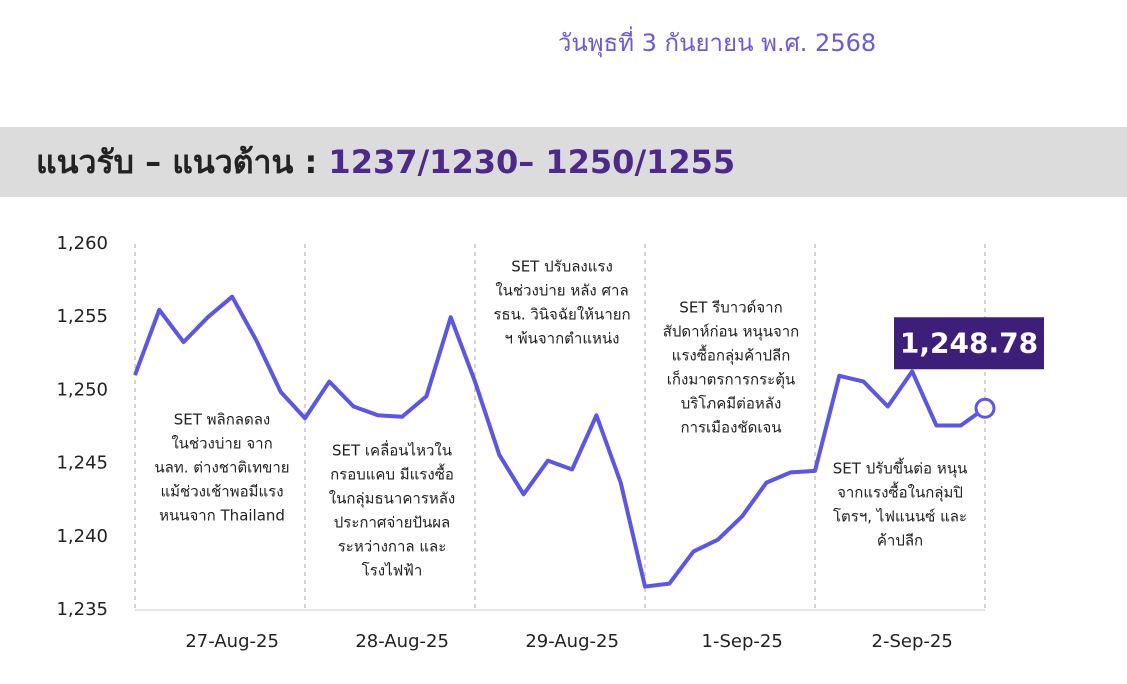 The image size is (1127, 684). What do you see at coordinates (221, 468) in the screenshot?
I see `annotation: นลท. ต่างชาติเทขาย` at bounding box center [221, 468].